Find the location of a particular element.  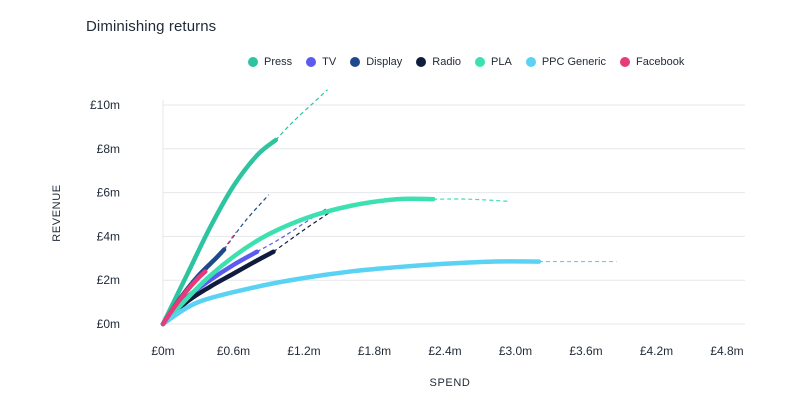

legend-item-display: Display is located at coordinates (376, 62).